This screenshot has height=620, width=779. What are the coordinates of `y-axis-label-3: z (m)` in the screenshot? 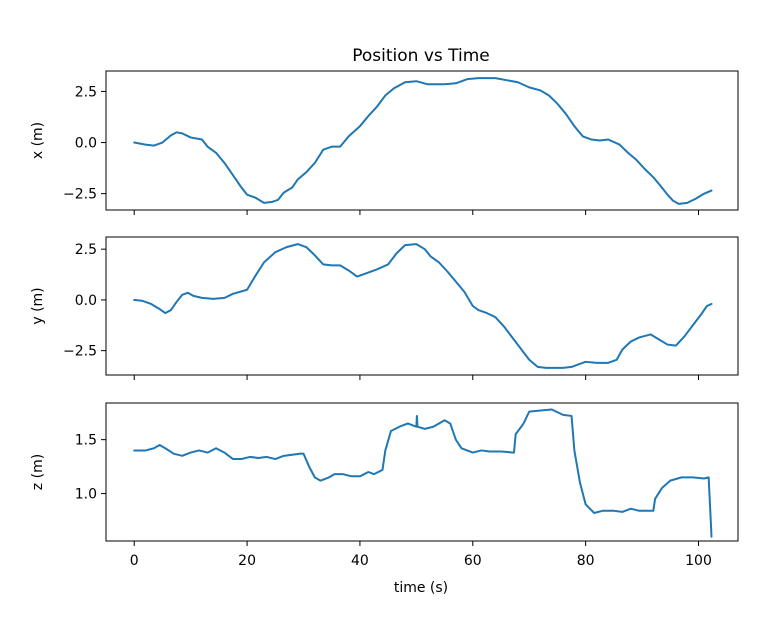 It's located at (38, 472).